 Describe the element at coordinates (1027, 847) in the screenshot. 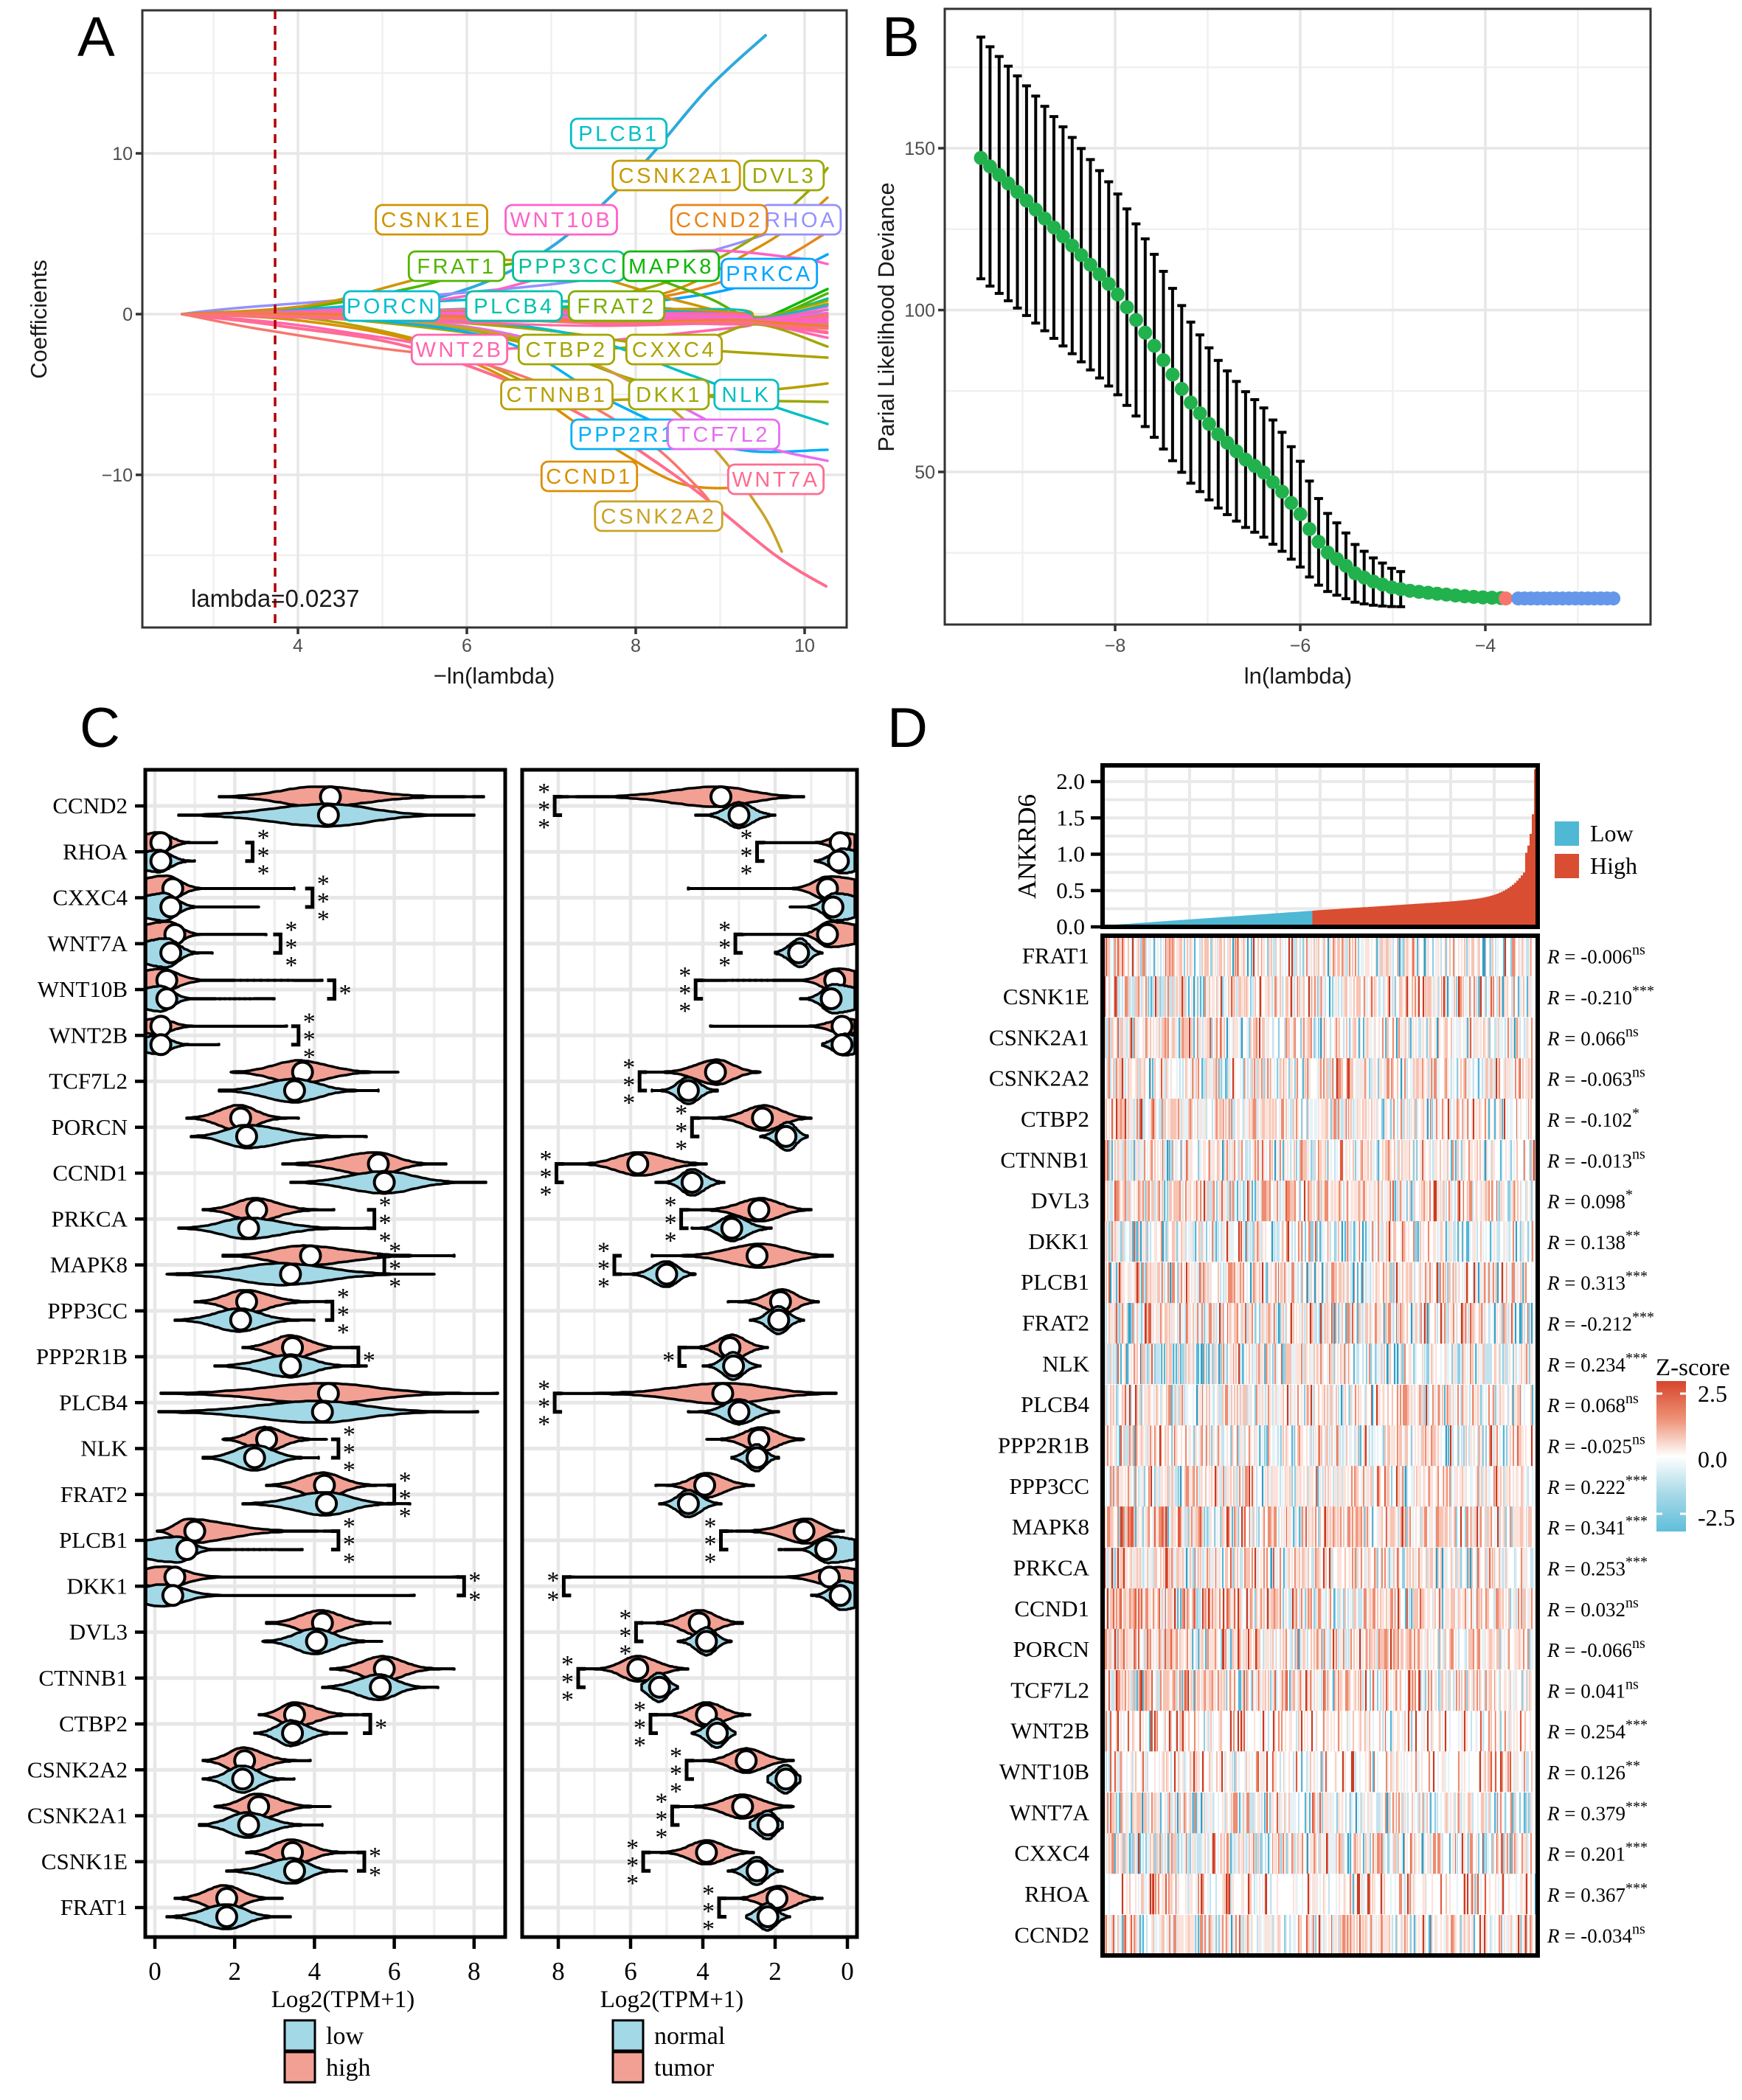

I see `svg-text: ANKRD6` at that location.